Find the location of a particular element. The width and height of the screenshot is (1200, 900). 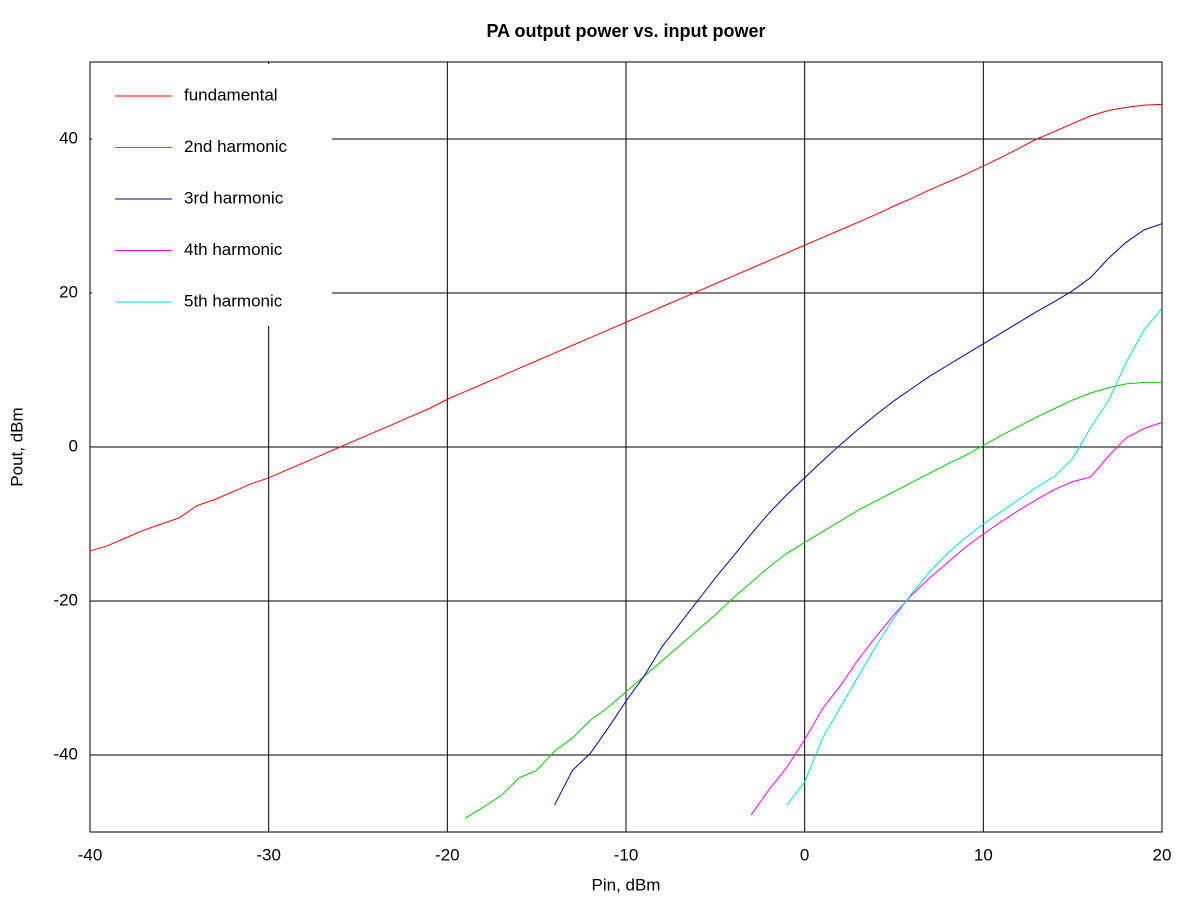

x-tick-label: -30 is located at coordinates (268, 854).